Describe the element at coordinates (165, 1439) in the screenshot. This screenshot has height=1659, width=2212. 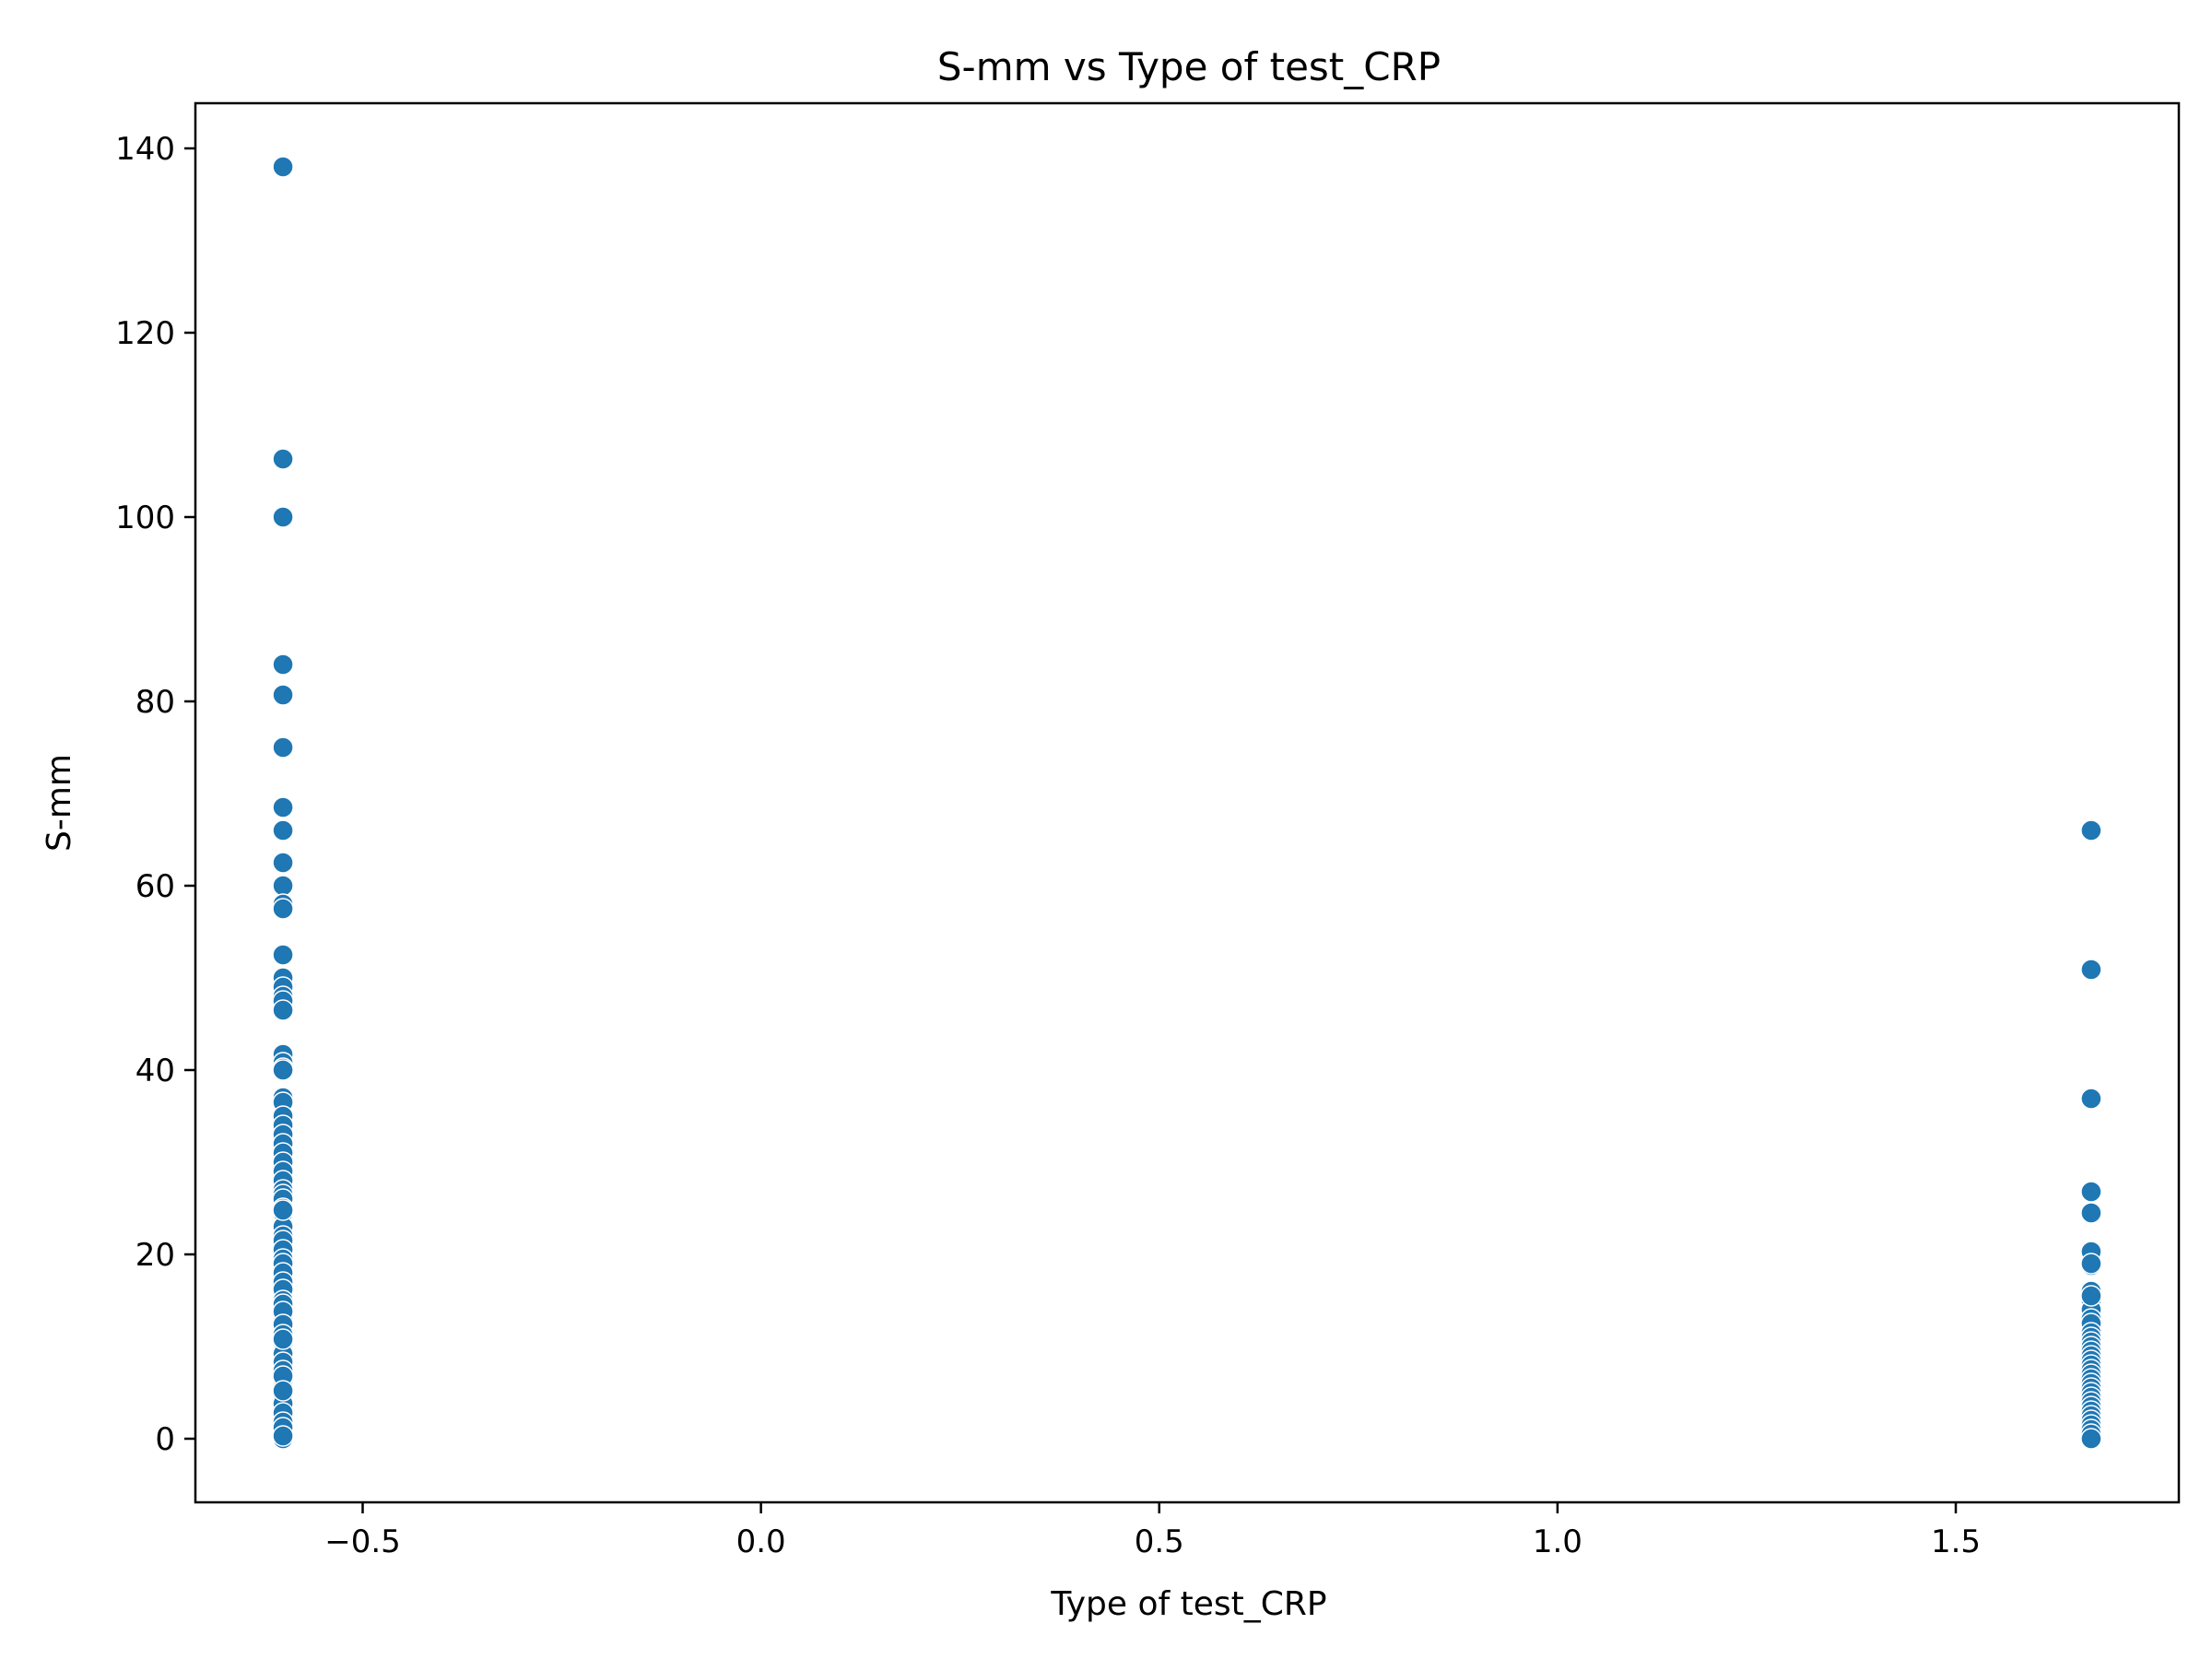
I see `y-tick-label: 0` at that location.